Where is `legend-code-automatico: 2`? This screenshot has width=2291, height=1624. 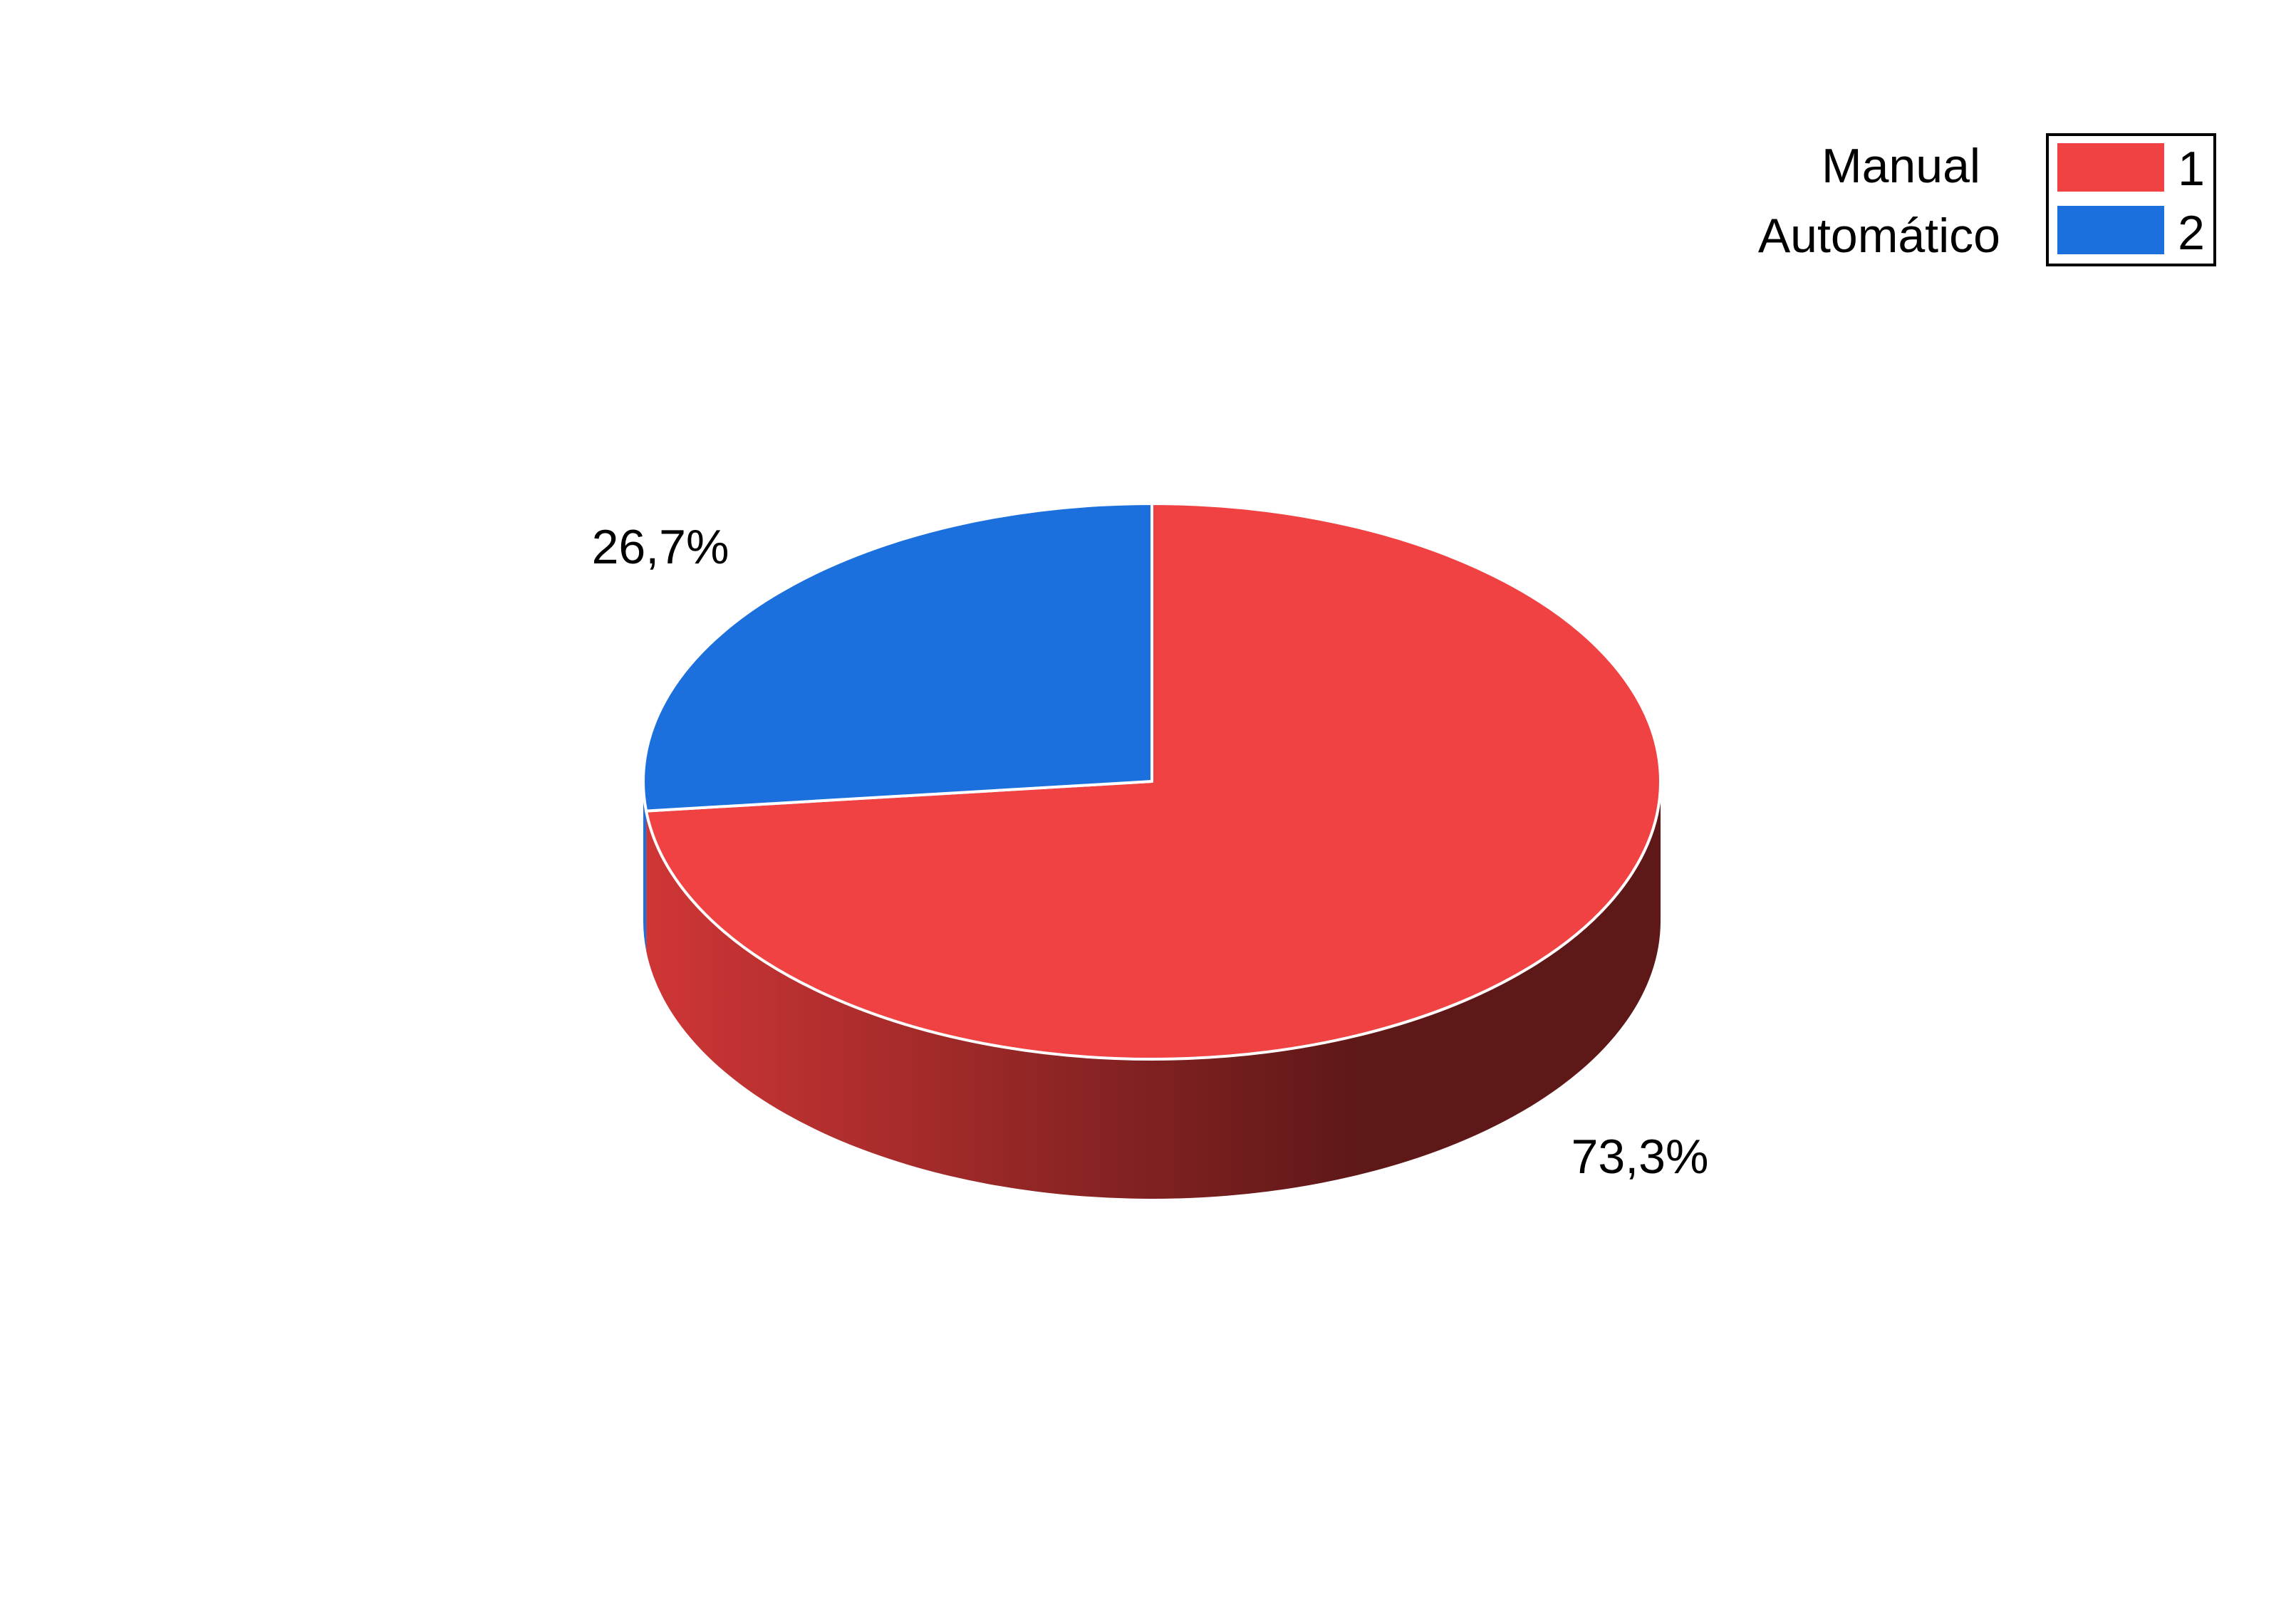 legend-code-automatico: 2 is located at coordinates (2191, 233).